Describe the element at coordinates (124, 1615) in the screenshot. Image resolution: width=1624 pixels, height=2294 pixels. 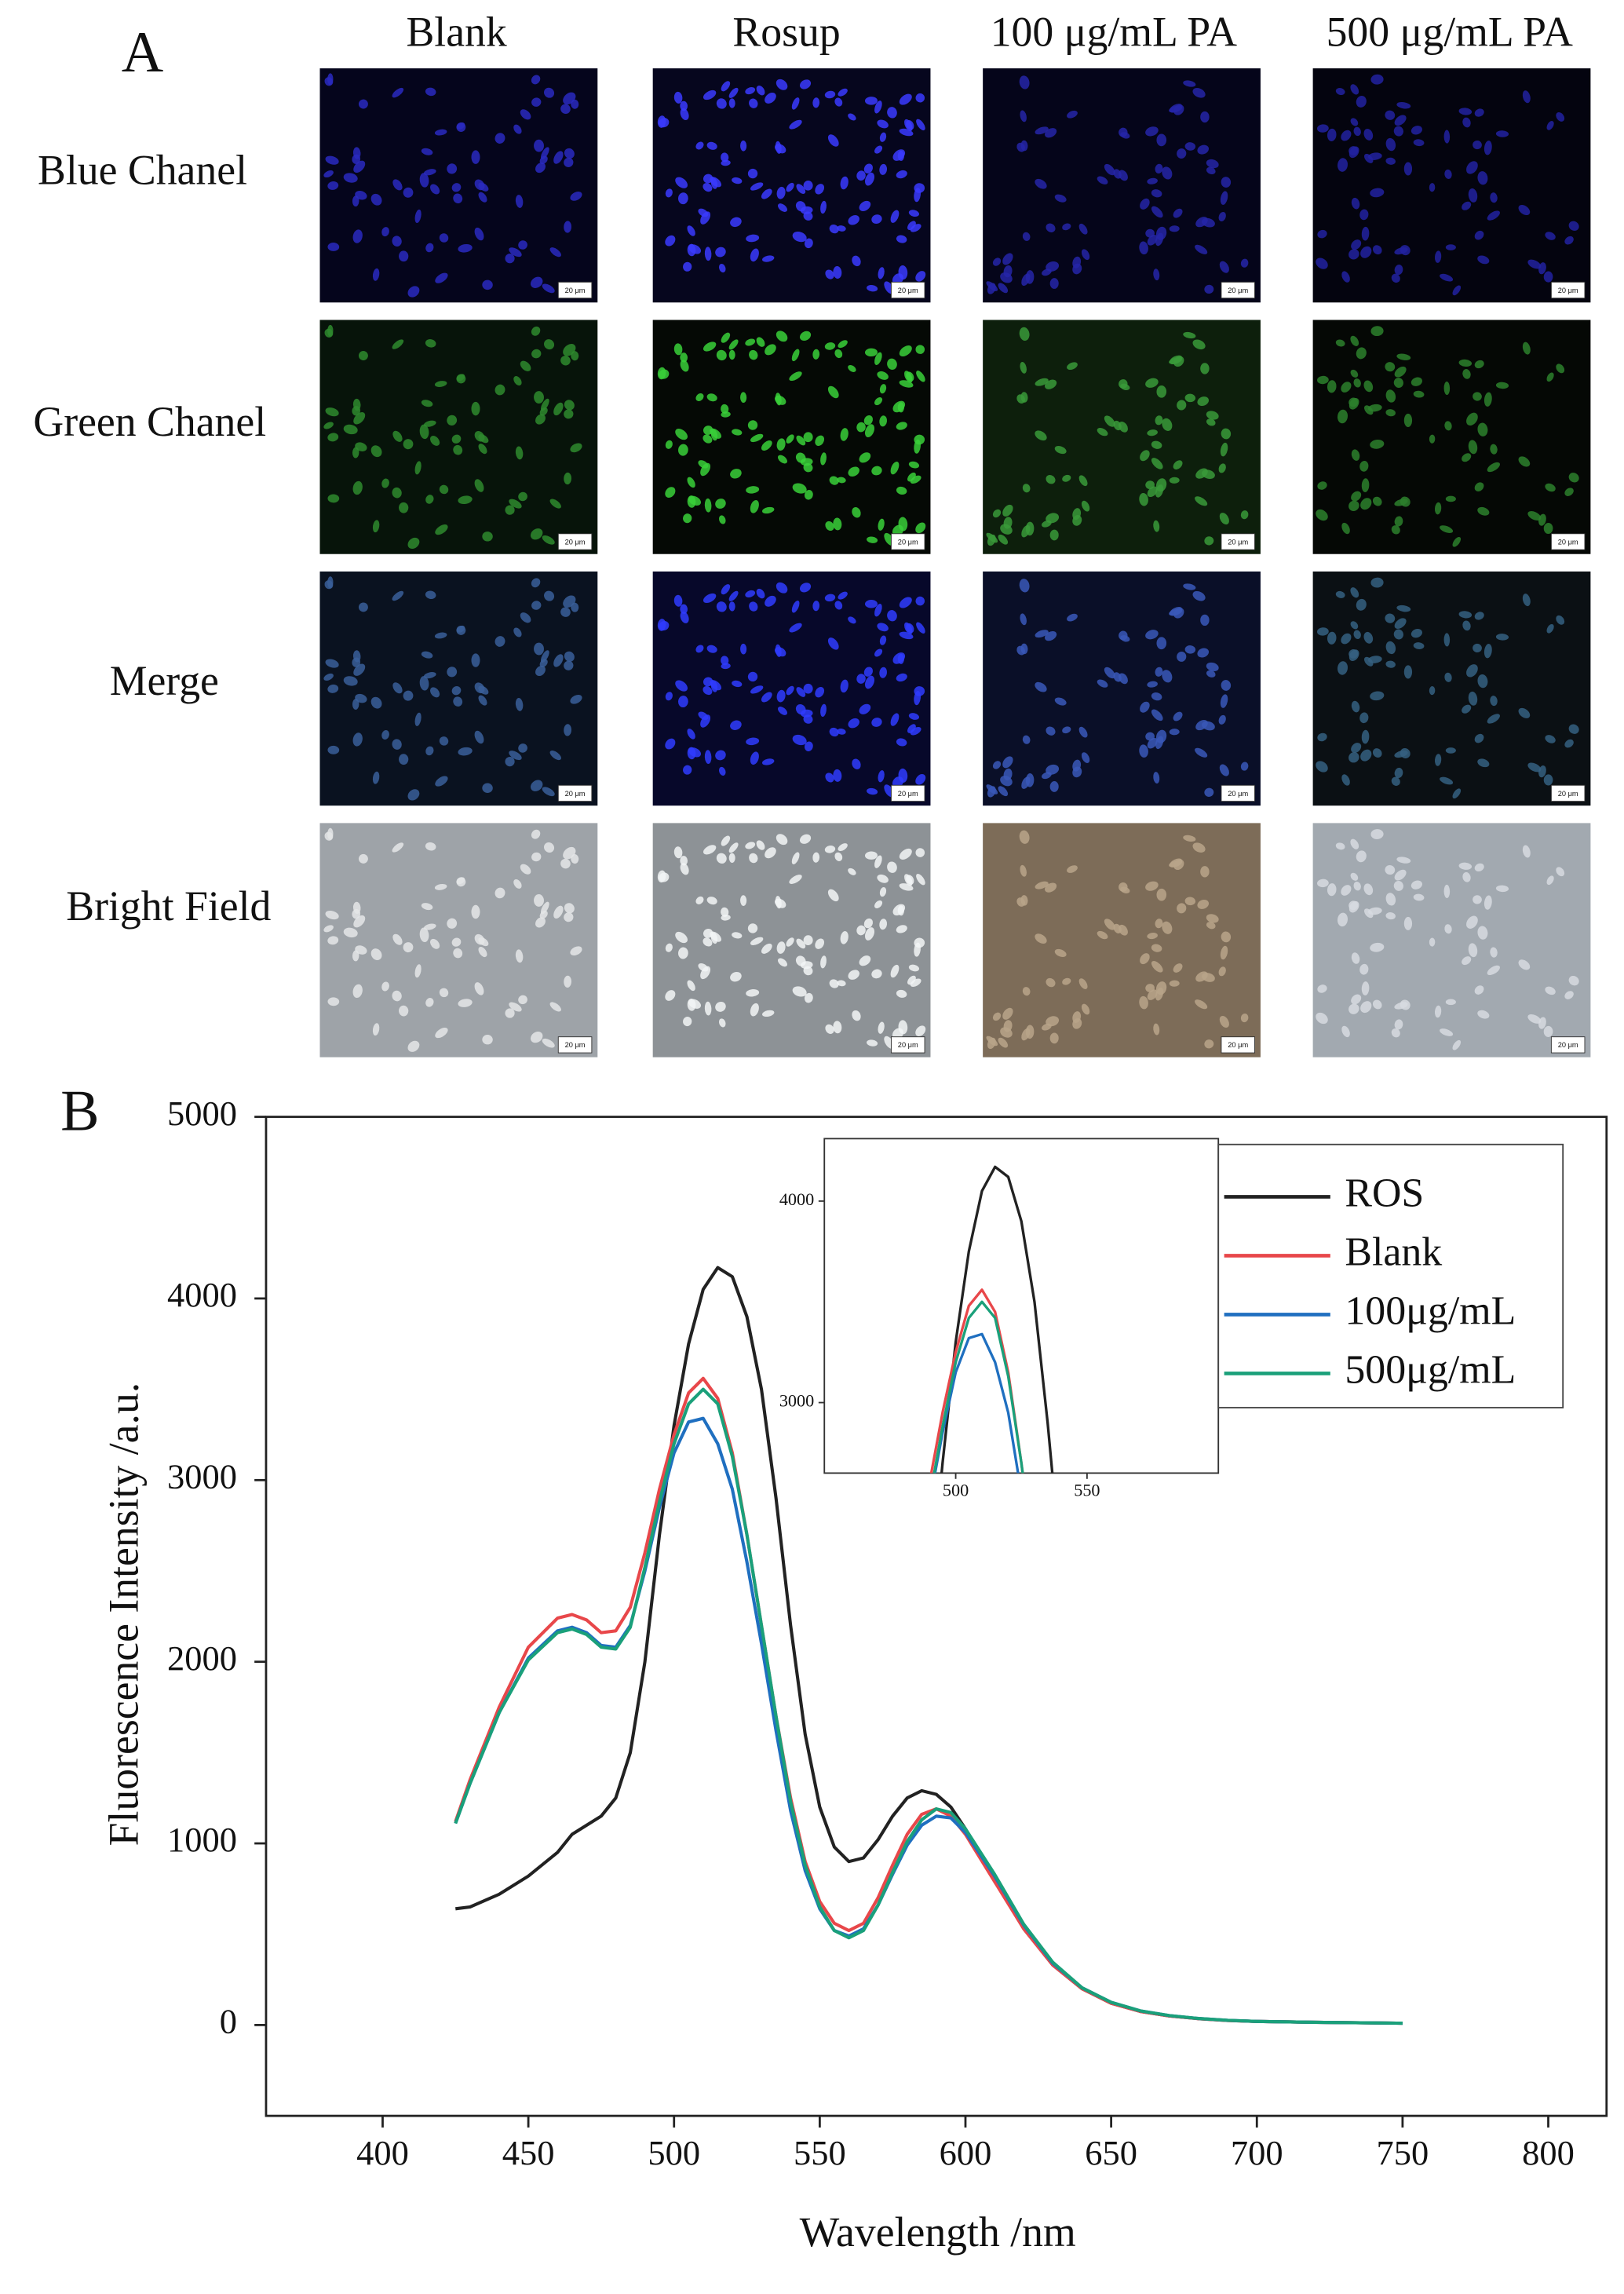
I see `y-axis-title: Fluorescence Intensity /a.u.` at that location.